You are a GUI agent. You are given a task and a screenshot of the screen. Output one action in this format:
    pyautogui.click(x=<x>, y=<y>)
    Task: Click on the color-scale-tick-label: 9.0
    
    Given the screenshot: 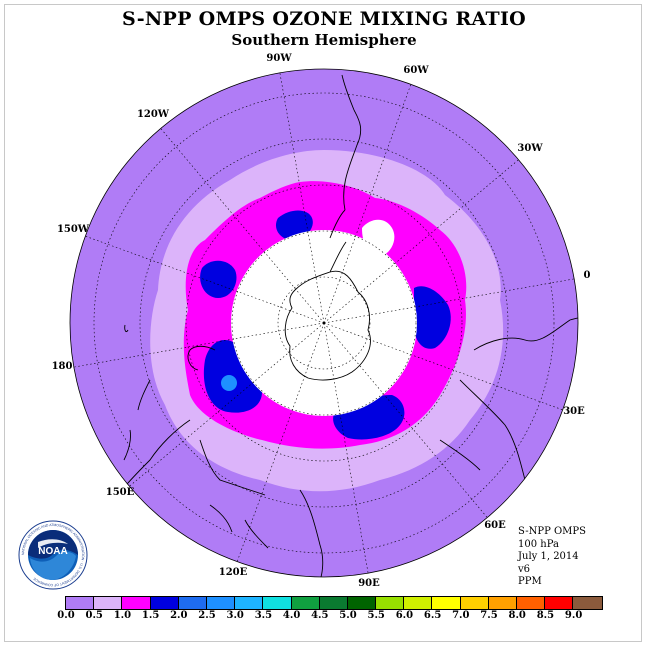 What is the action you would take?
    pyautogui.click(x=573, y=615)
    